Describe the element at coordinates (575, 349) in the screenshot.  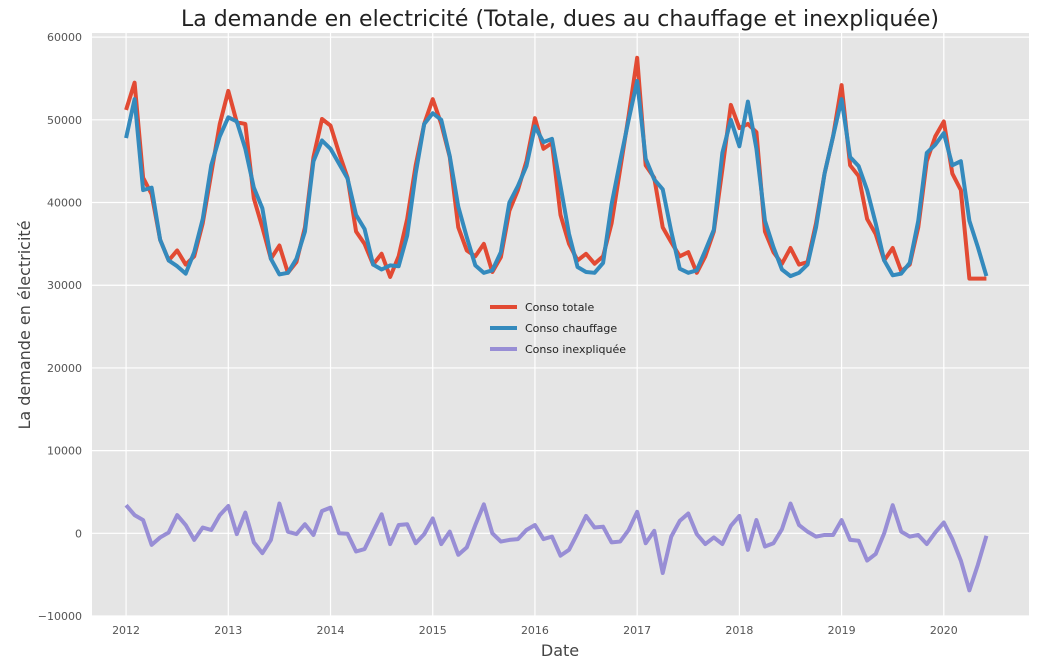
I see `legend-label: Conso inexpliquée` at that location.